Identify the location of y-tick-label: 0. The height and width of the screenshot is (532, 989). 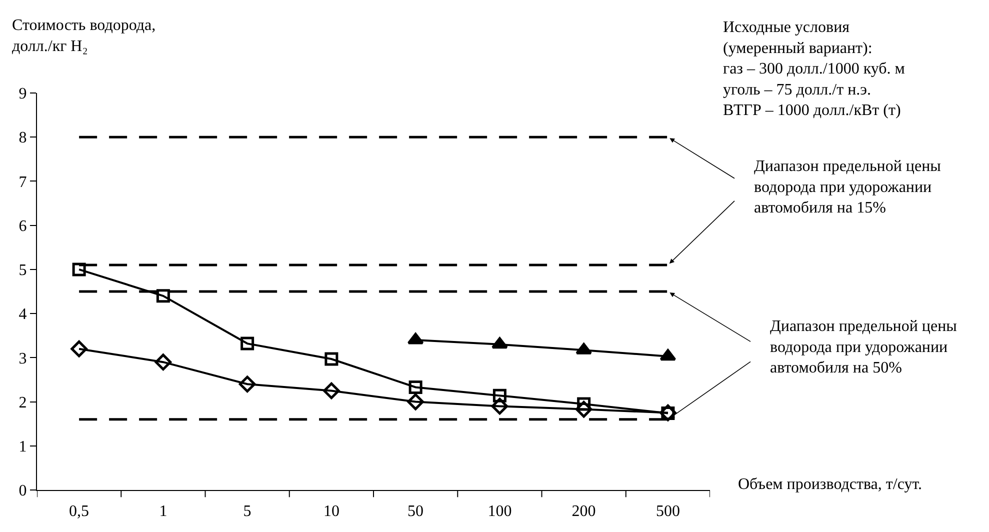
(22, 491).